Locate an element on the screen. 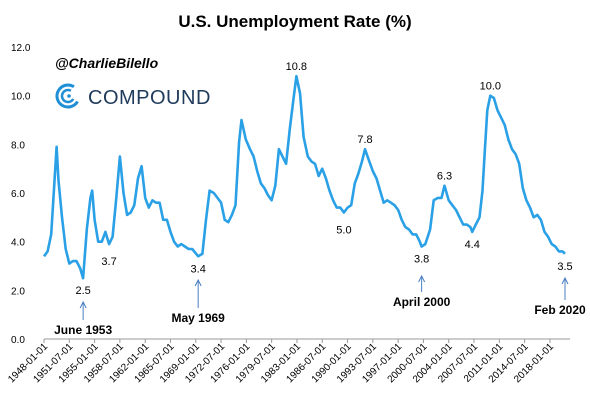 This screenshot has height=408, width=590. data-label: 4.4 is located at coordinates (472, 245).